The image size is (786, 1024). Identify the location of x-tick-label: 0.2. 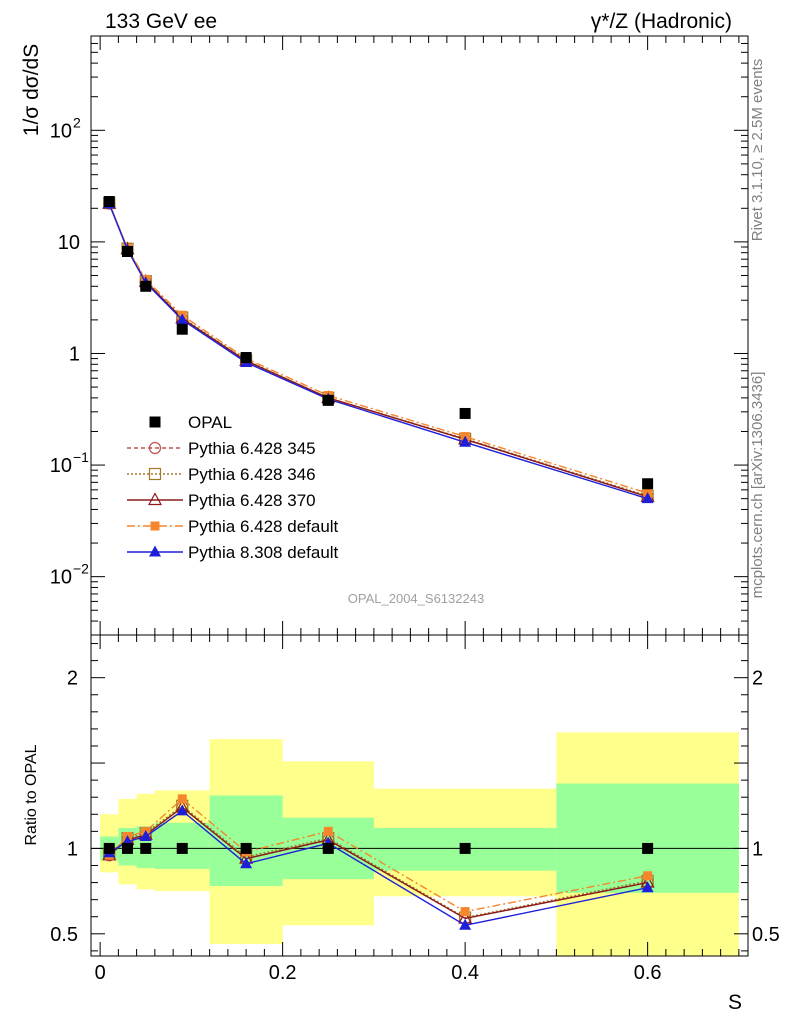
(283, 973).